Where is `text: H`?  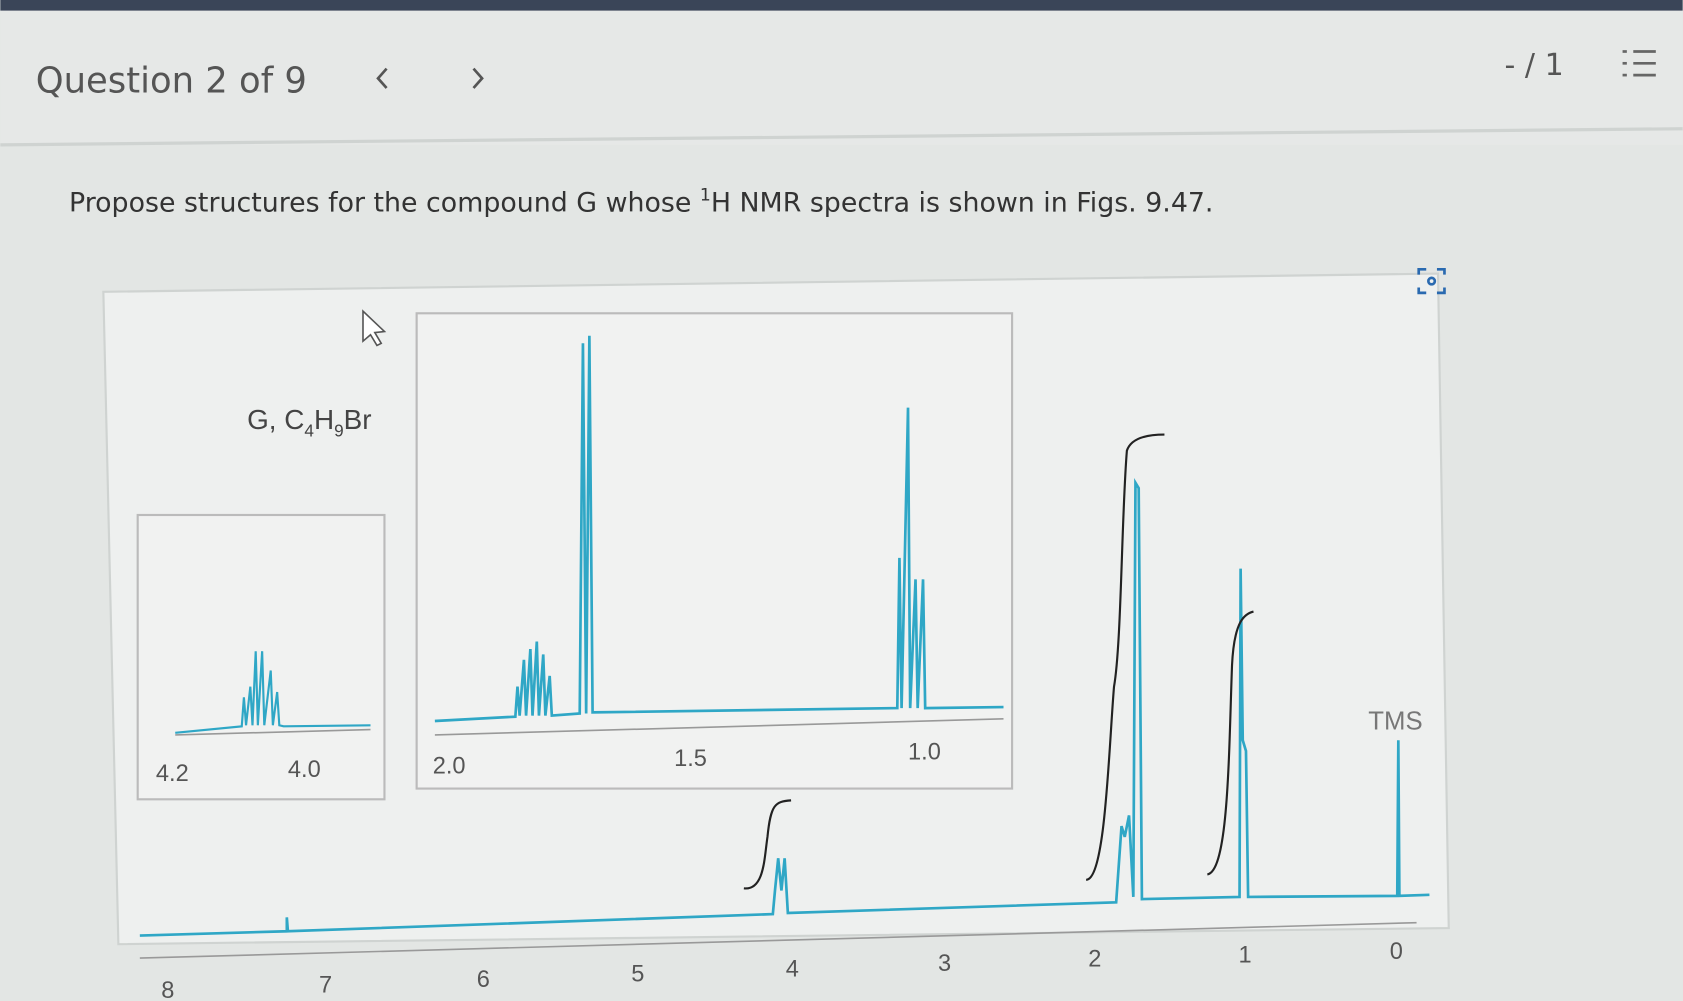
text: H is located at coordinates (324, 419).